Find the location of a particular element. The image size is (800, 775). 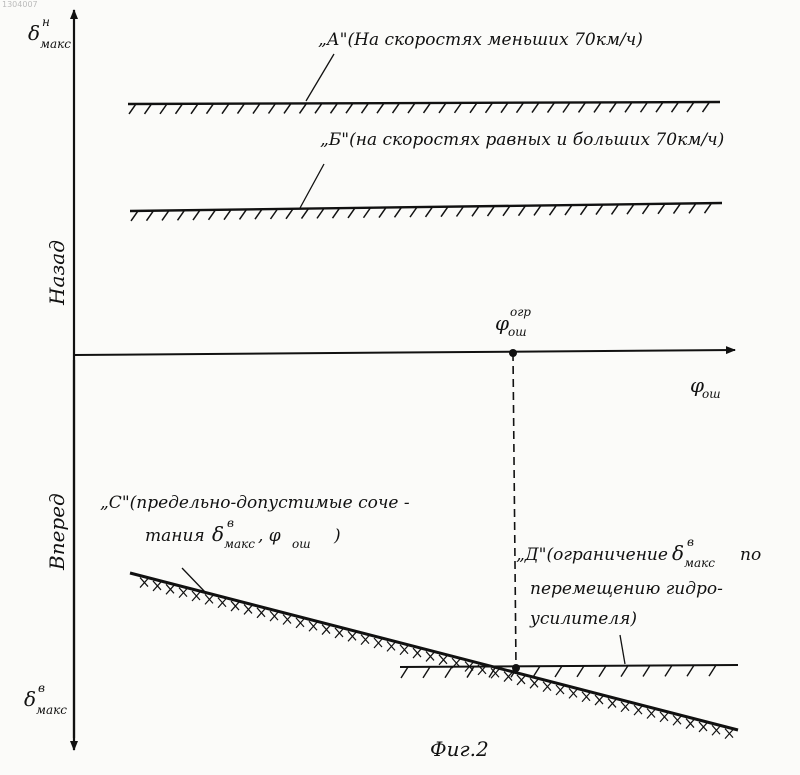

limit-dashed-line is located at coordinates (514, 510).